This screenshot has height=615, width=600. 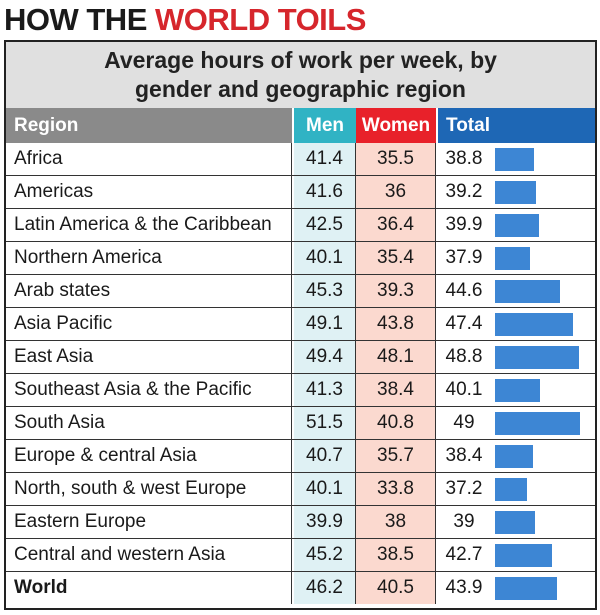 What do you see at coordinates (325, 456) in the screenshot?
I see `men-value: 40.7` at bounding box center [325, 456].